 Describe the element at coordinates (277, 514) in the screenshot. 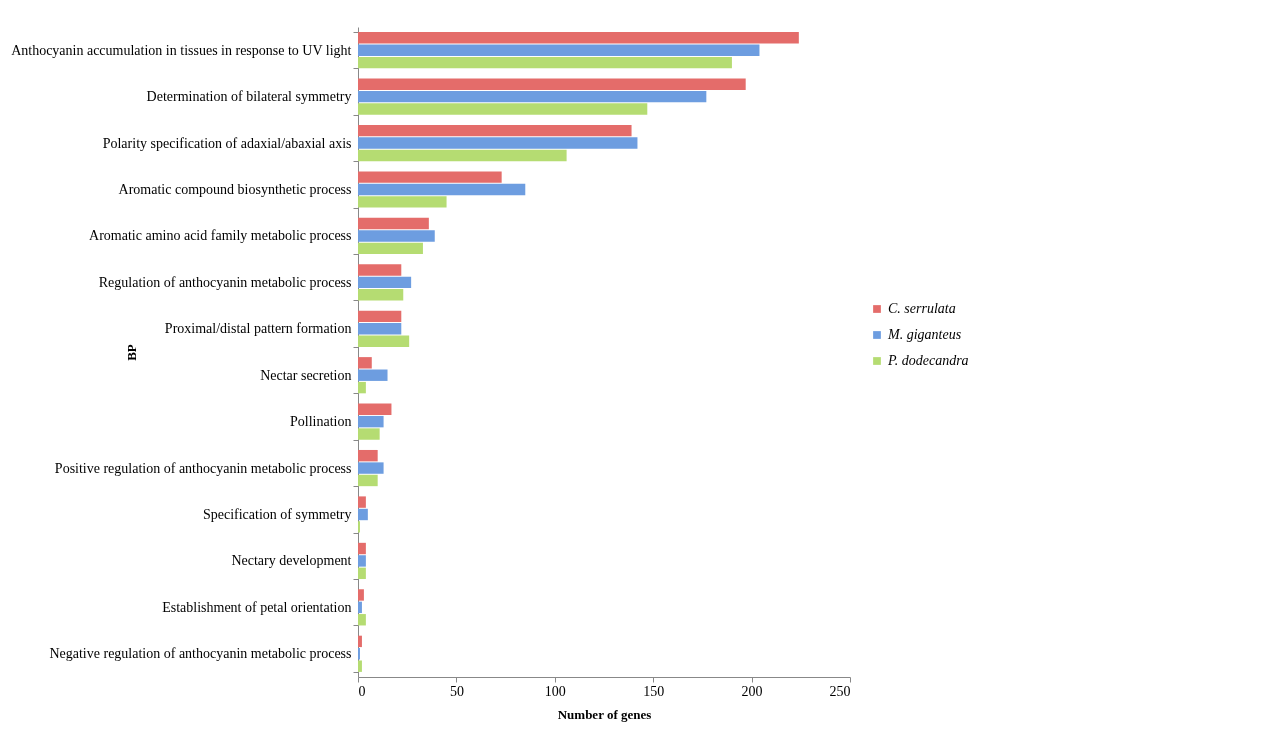

I see `y-tick-label: Specification of symmetry` at that location.